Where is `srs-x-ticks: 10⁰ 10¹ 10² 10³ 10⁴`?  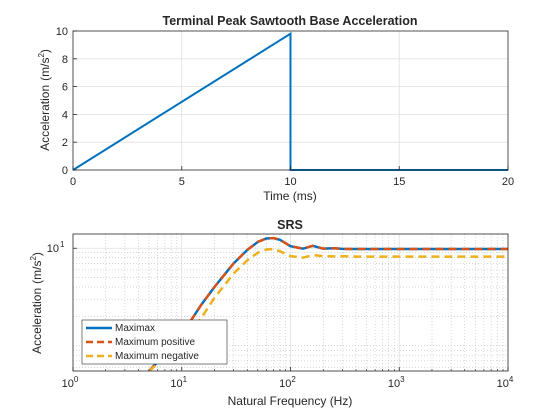 srs-x-ticks: 10⁰ 10¹ 10² 10³ 10⁴ is located at coordinates (288, 378).